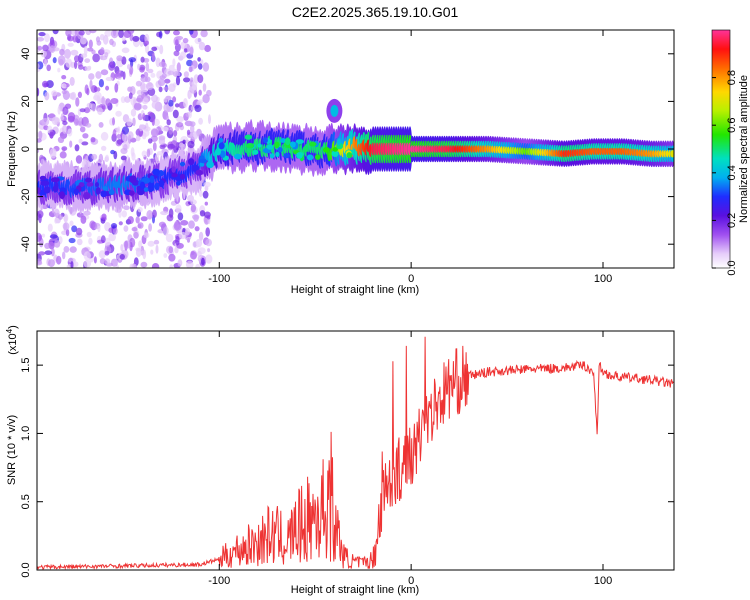 The image size is (750, 600). What do you see at coordinates (26, 569) in the screenshot?
I see `y-tick-label: 0.0` at bounding box center [26, 569].